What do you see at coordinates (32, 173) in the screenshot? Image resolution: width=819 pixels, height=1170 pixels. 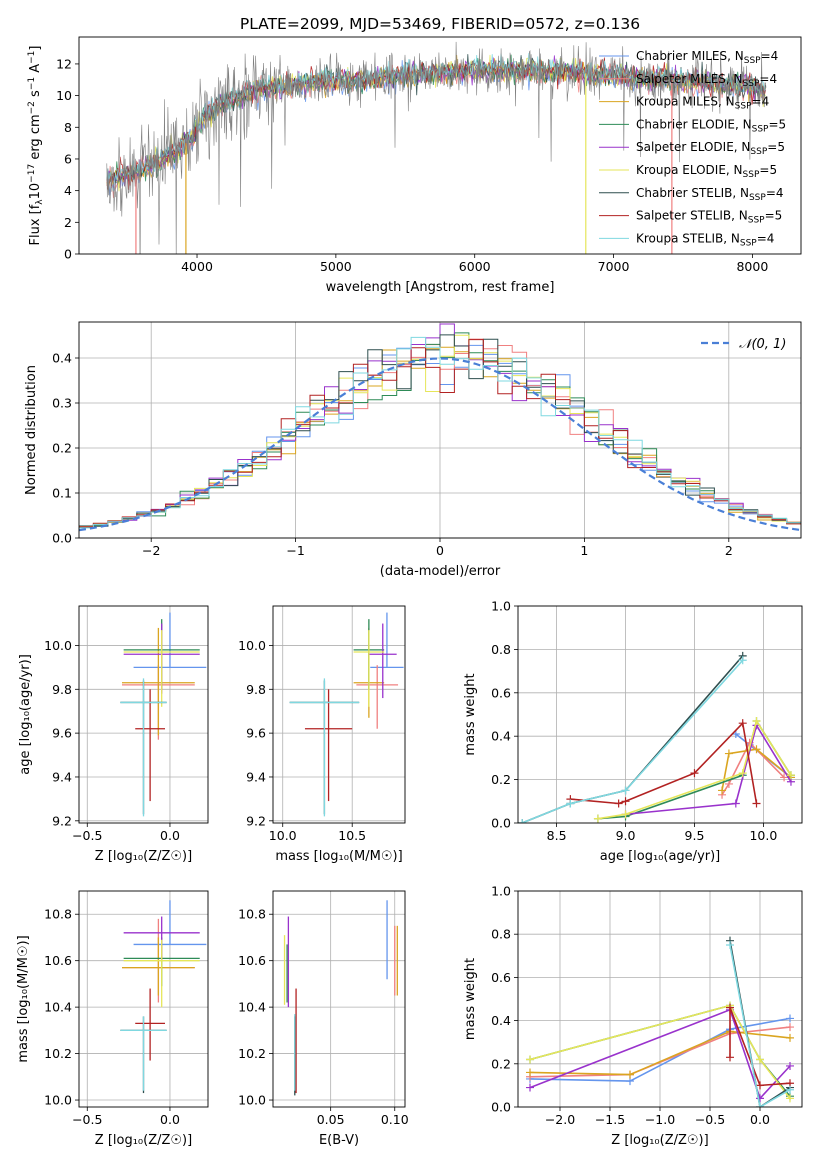 I see `y-axis-label-part: −17` at bounding box center [32, 173].